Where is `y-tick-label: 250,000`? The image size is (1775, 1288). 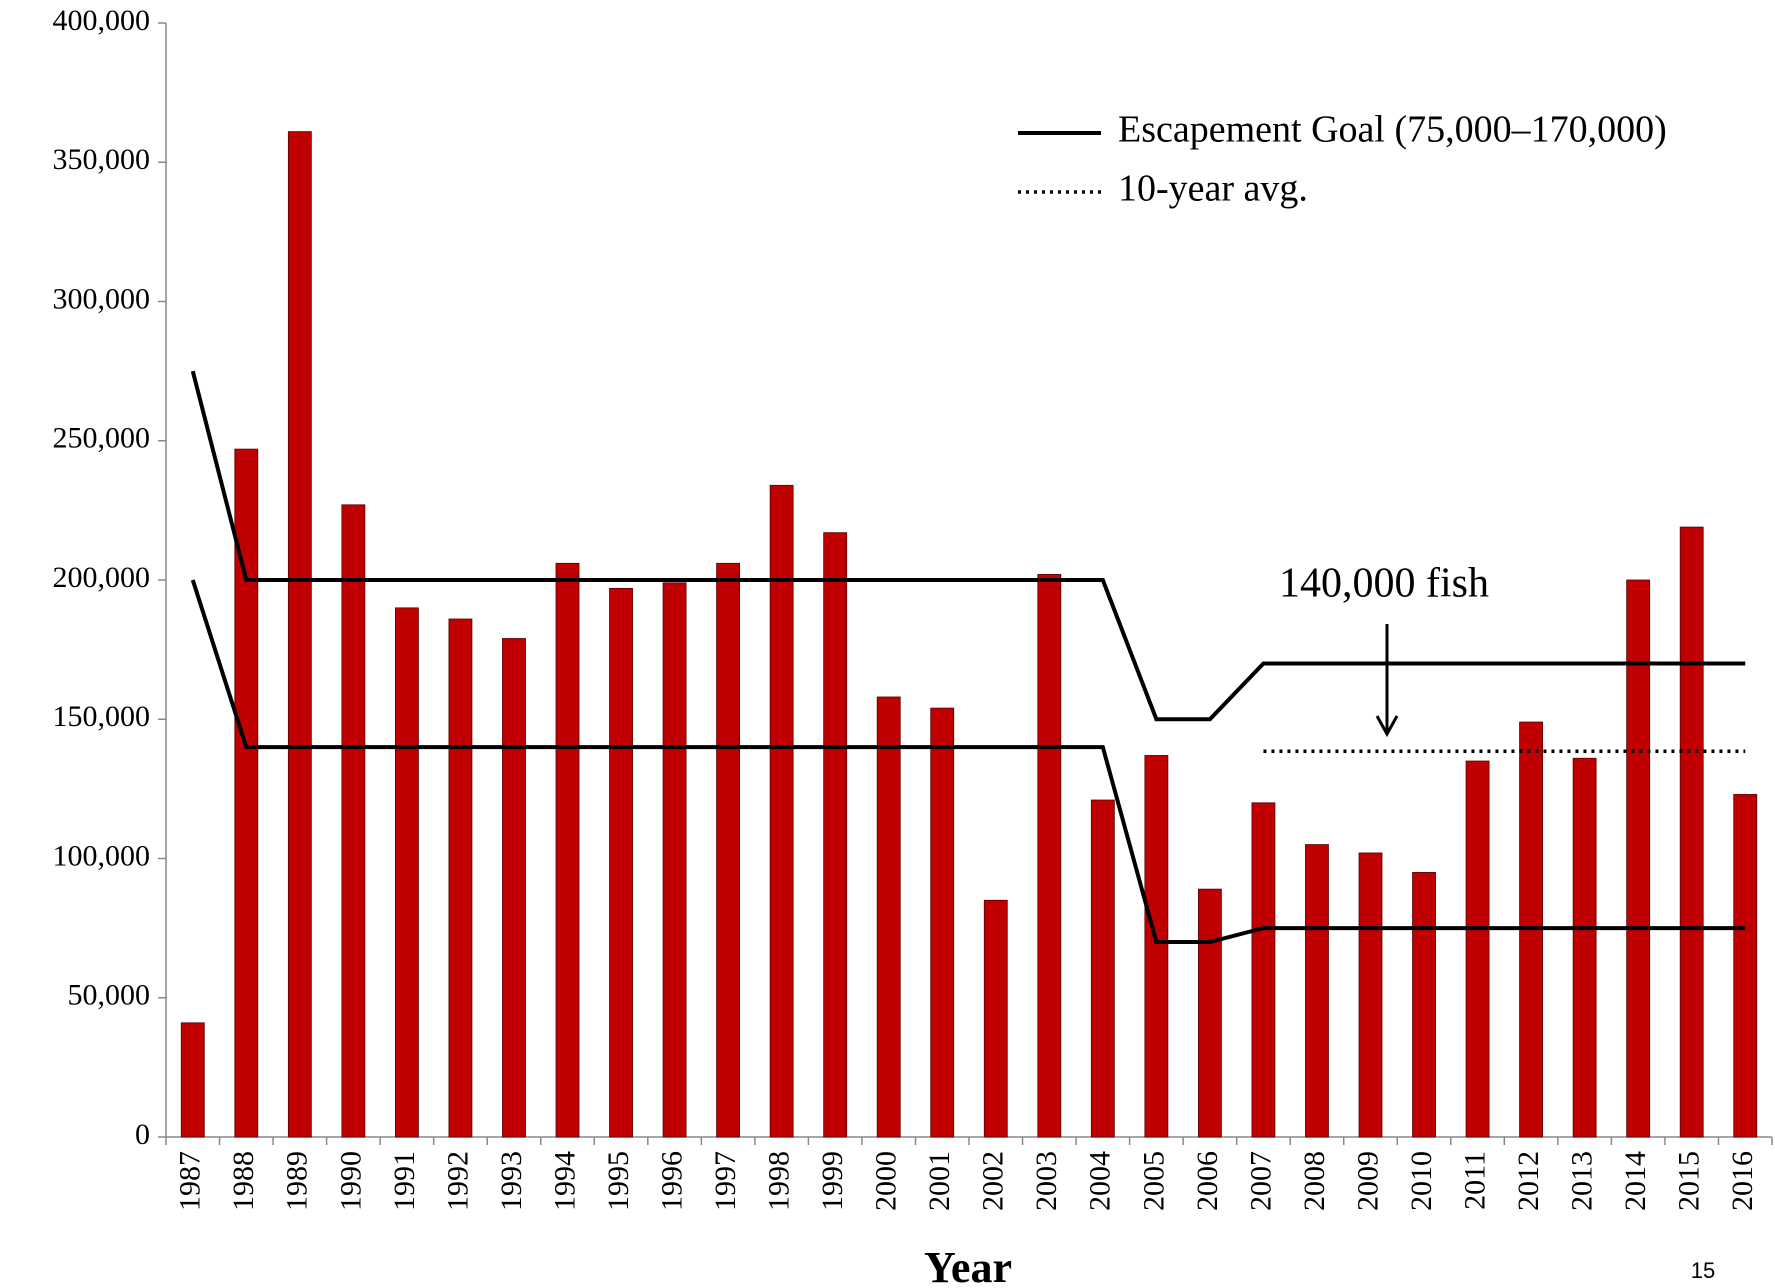 y-tick-label: 250,000 is located at coordinates (102, 438).